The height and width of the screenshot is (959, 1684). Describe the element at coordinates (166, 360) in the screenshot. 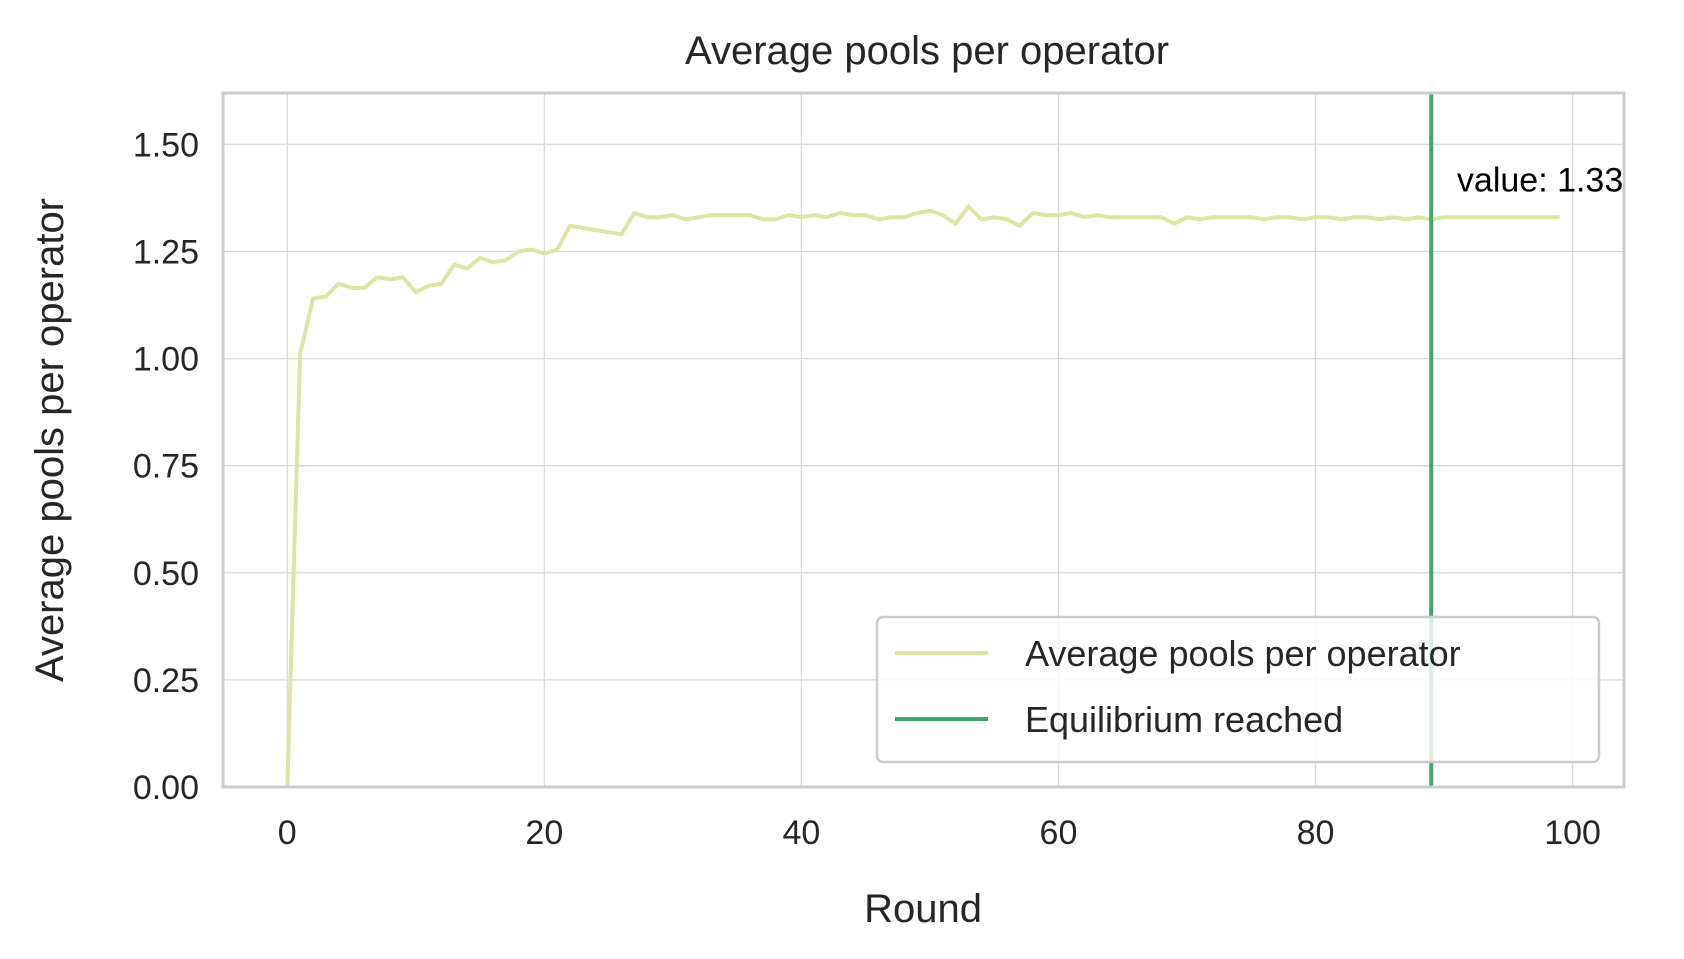

I see `y-tick-label: 1.00` at that location.